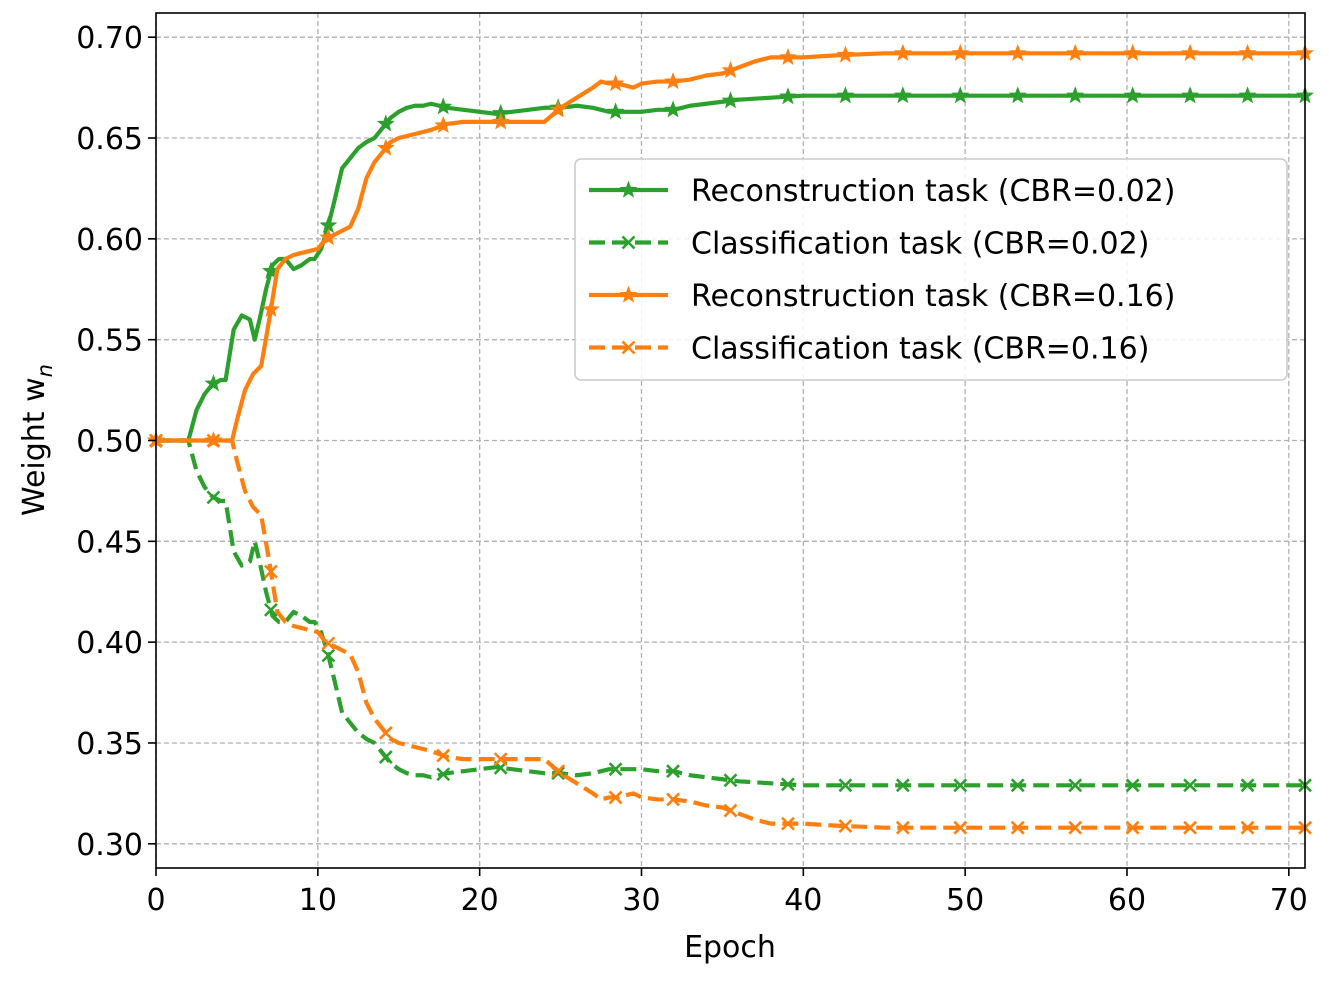 This screenshot has height=981, width=1329. I want to click on x-tick-label: 50, so click(965, 900).